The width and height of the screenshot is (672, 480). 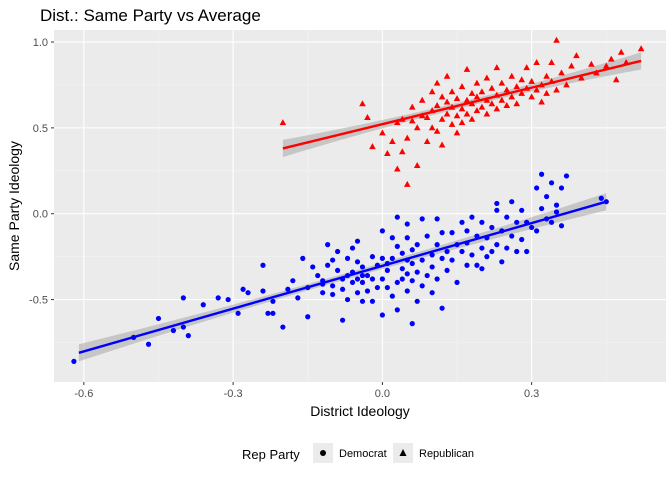 What do you see at coordinates (462, 104) in the screenshot?
I see `fit-line-republican` at bounding box center [462, 104].